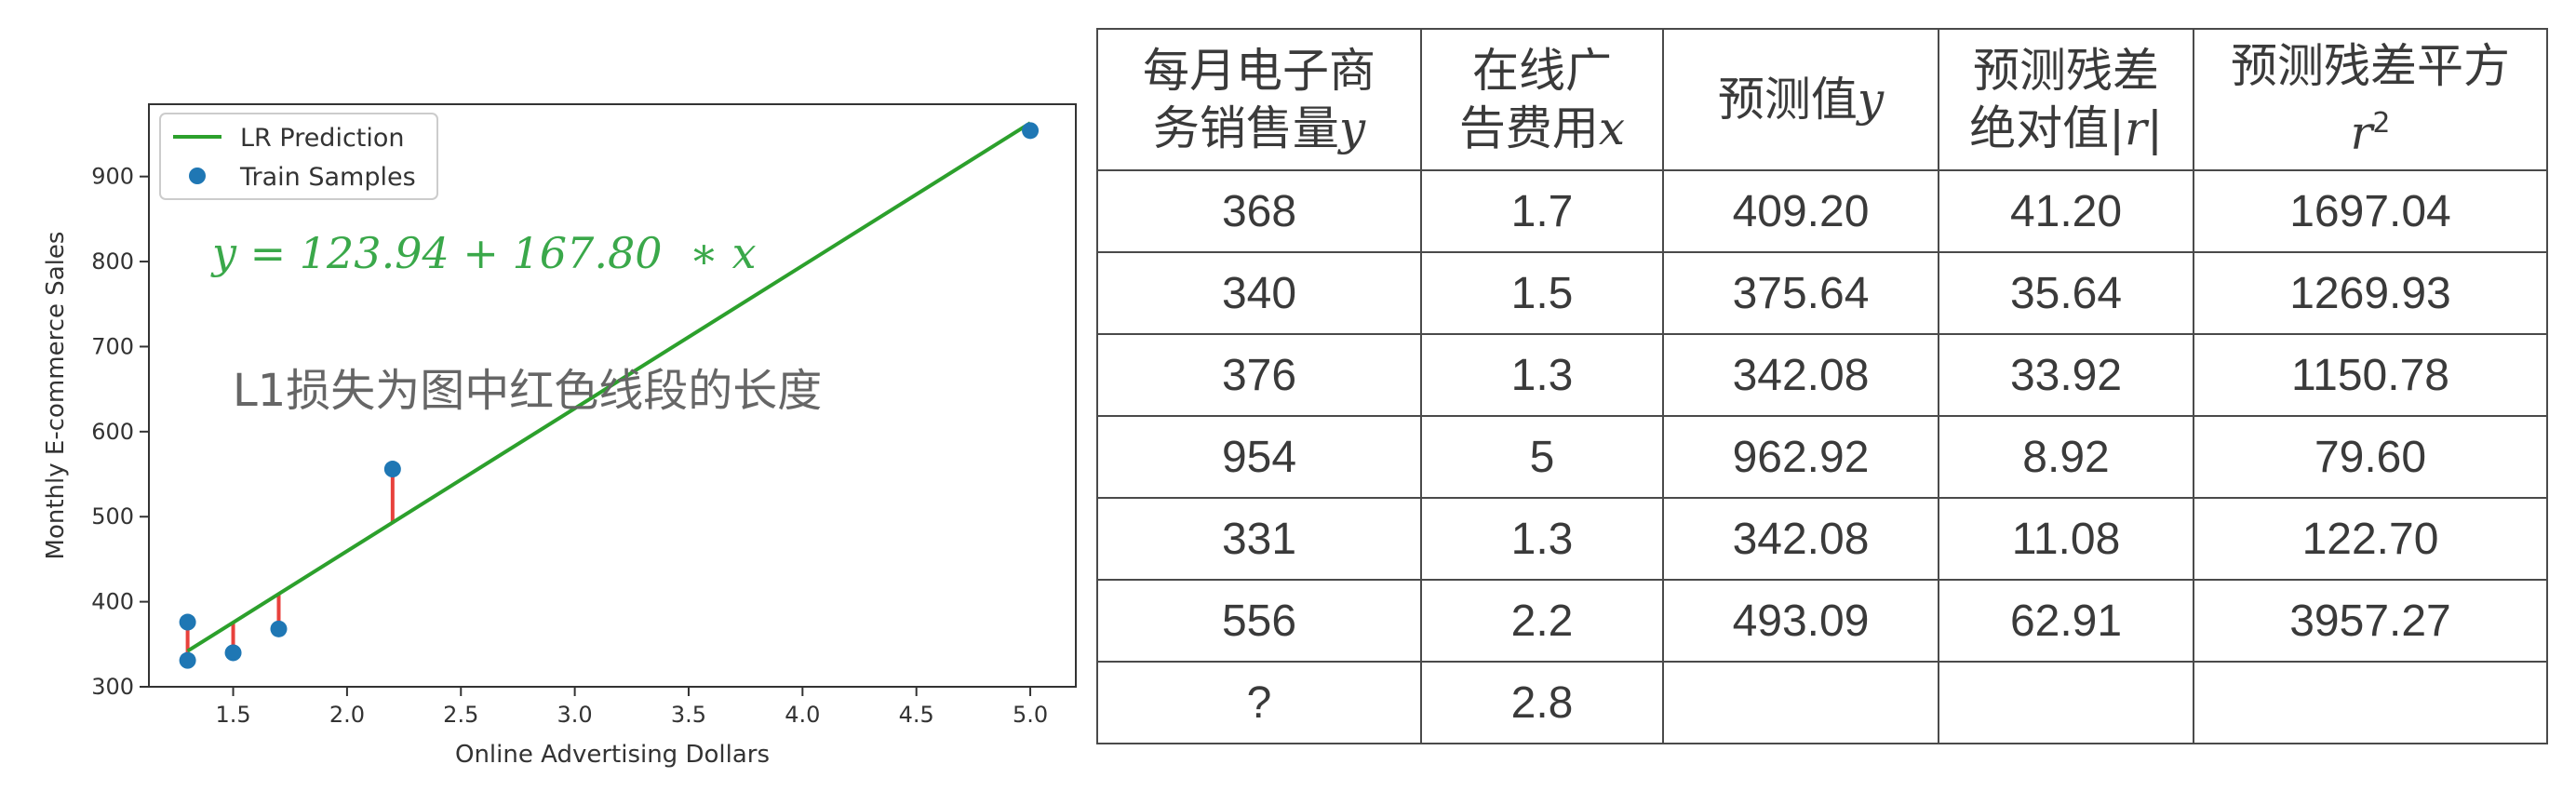  Describe the element at coordinates (112, 261) in the screenshot. I see `y-tick-label: 800` at that location.